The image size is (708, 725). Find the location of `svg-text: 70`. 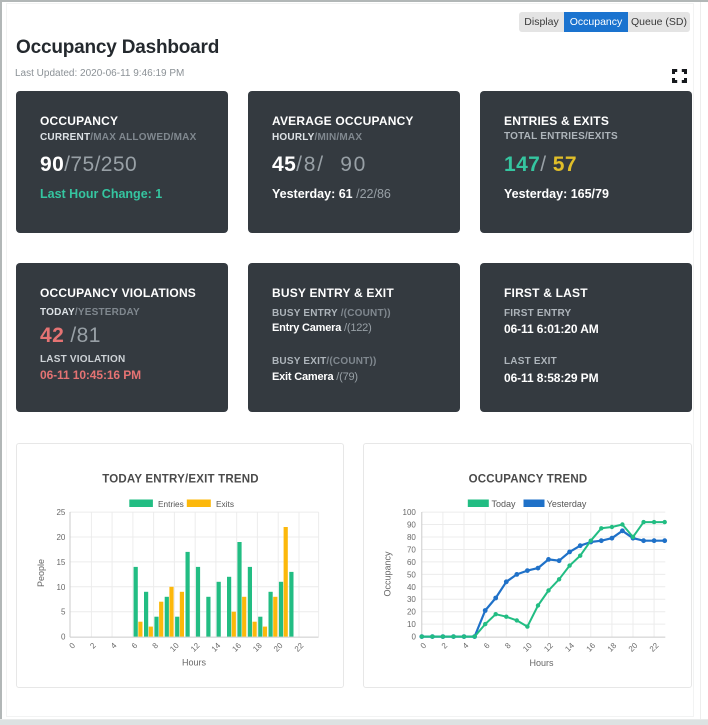

svg-text: 70 is located at coordinates (411, 550).